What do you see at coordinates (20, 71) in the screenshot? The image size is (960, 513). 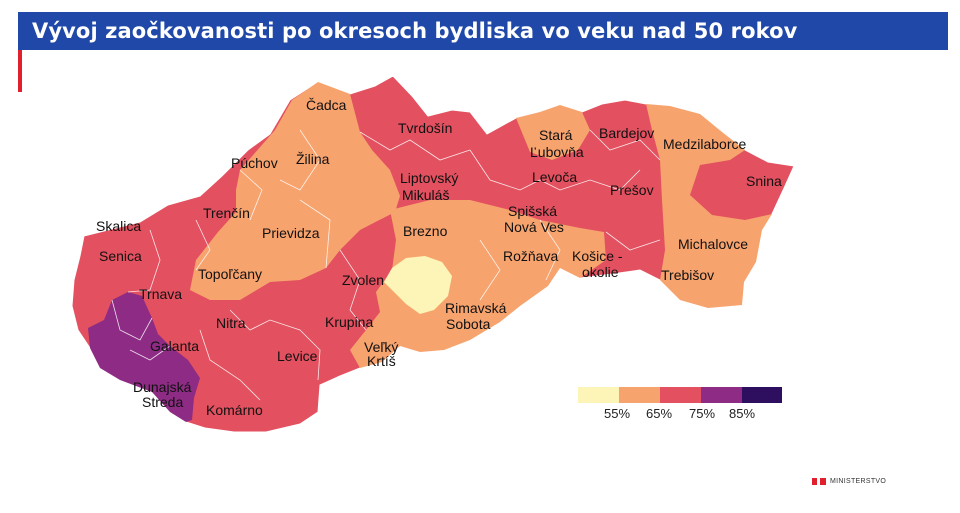 I see `accent-line` at bounding box center [20, 71].